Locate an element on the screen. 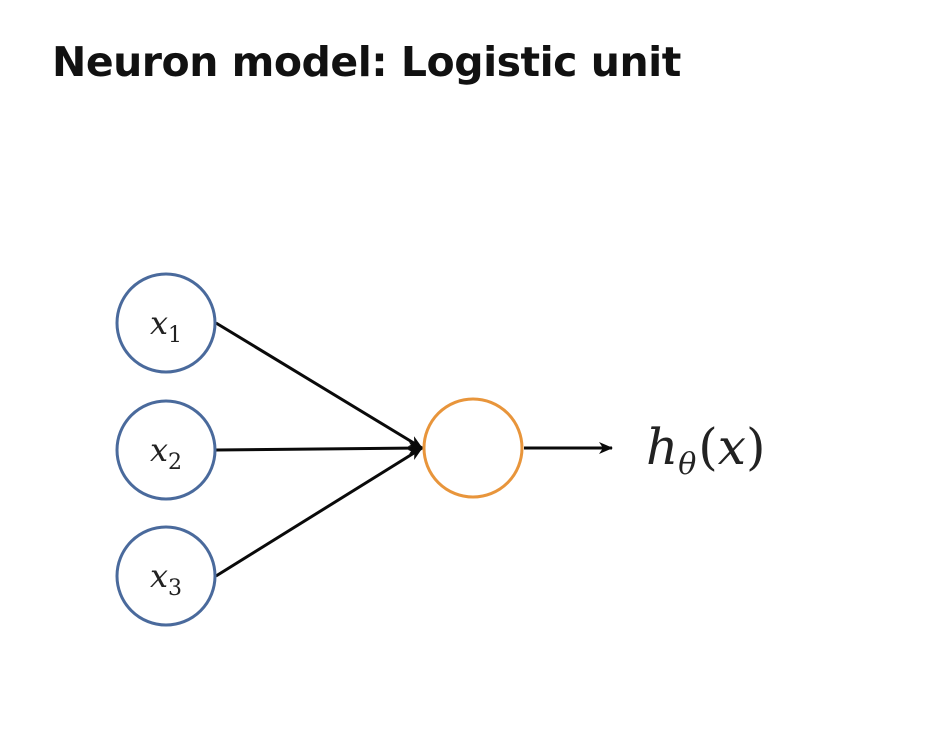  edge-x3-to-unit is located at coordinates (319, 512).